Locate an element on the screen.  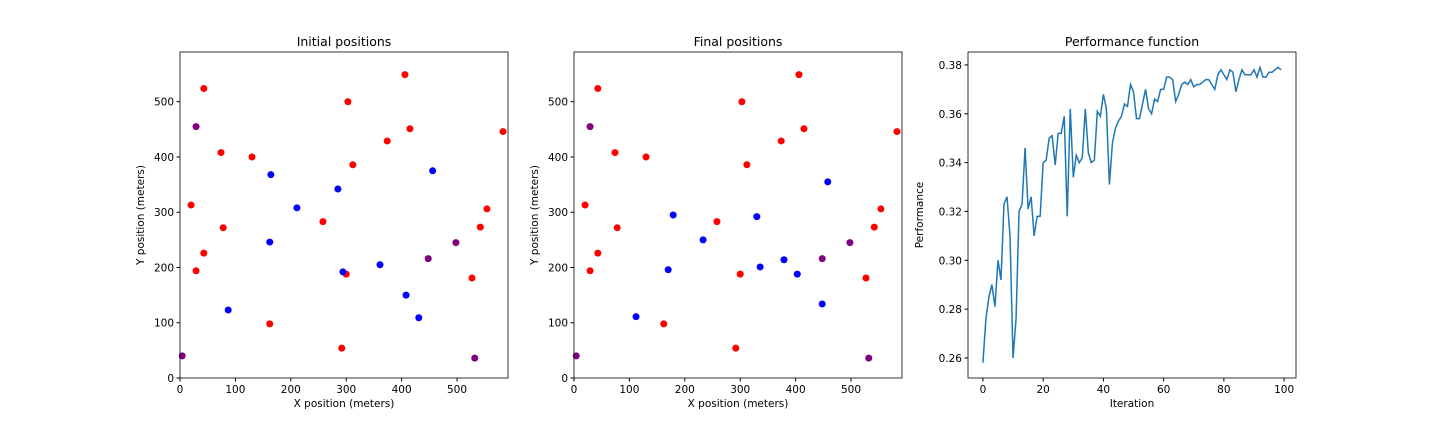
y-tick-label: 0.38 is located at coordinates (950, 66).